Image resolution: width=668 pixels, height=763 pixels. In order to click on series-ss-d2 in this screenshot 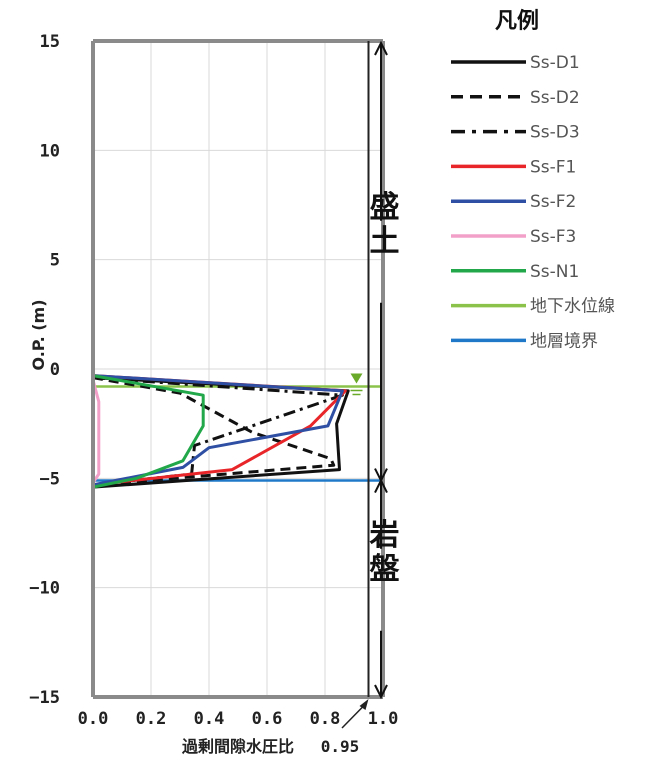, I will do `click(214, 431)`.